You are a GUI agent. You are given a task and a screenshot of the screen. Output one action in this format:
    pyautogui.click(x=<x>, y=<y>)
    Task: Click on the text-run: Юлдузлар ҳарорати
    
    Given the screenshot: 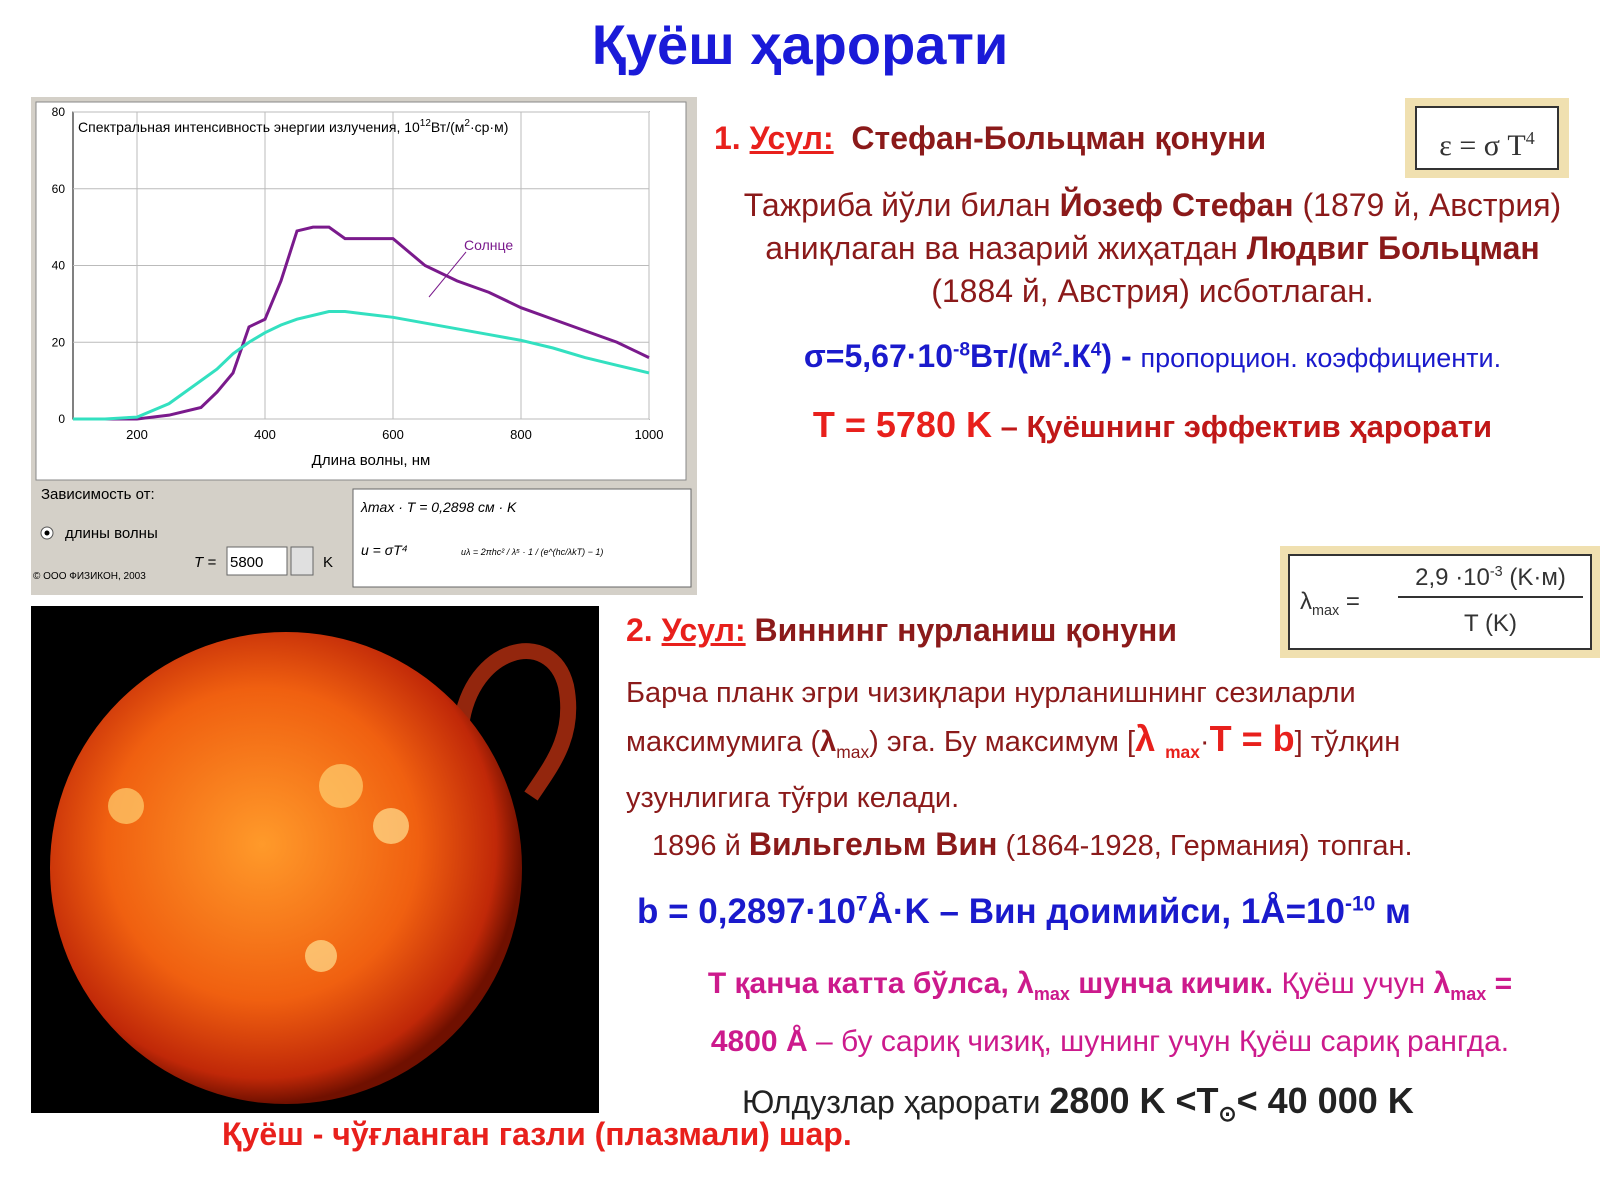 What is the action you would take?
    pyautogui.click(x=896, y=1102)
    